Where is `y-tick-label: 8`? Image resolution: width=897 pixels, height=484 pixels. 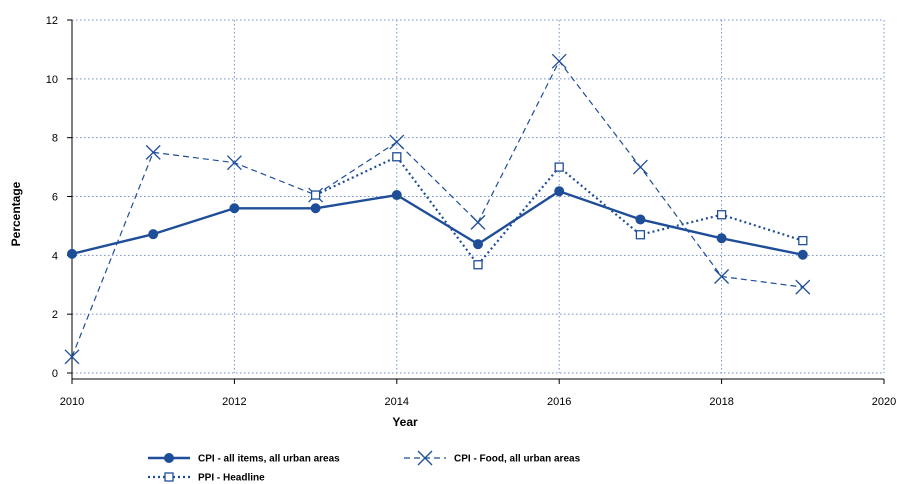
y-tick-label: 8 is located at coordinates (55, 139).